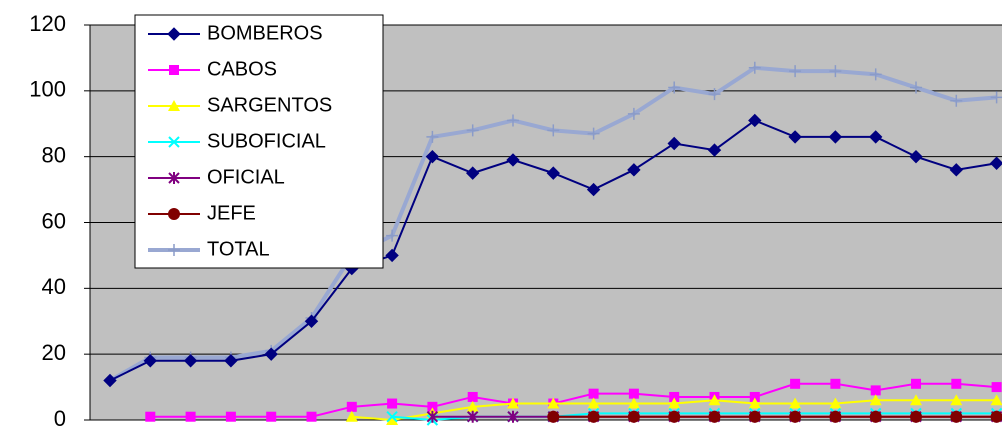 The width and height of the screenshot is (1002, 430). I want to click on legend-label: BOMBEROS, so click(265, 33).